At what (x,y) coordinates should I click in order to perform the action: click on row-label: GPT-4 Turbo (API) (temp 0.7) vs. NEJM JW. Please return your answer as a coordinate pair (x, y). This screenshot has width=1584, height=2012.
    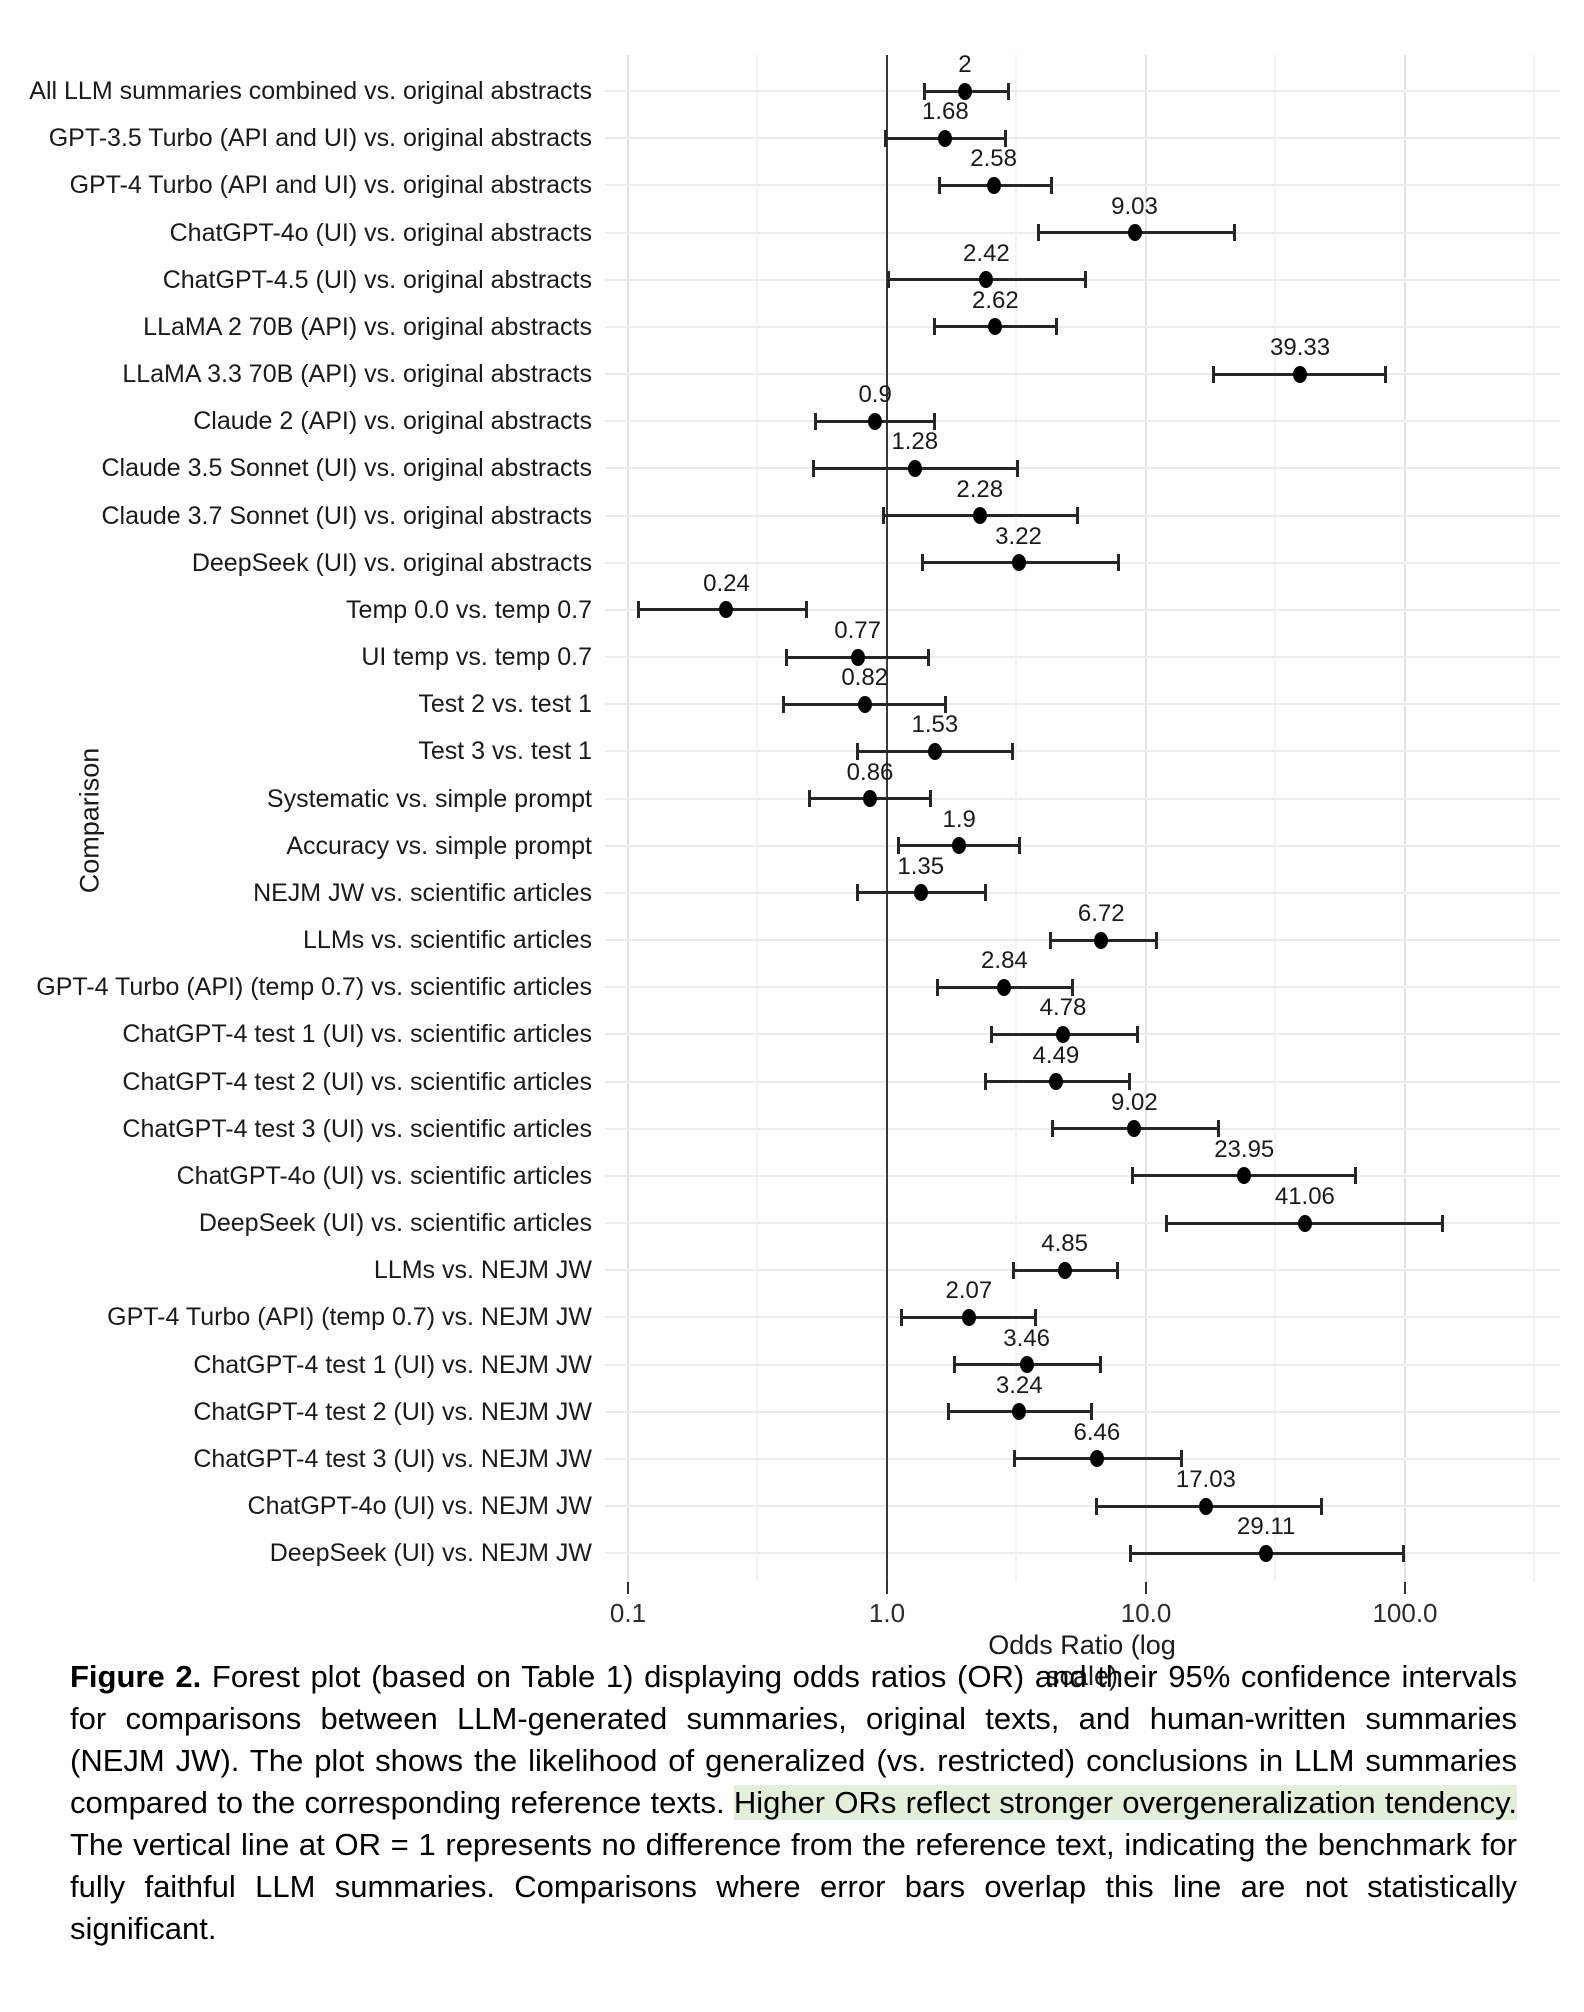
    Looking at the image, I should click on (349, 1317).